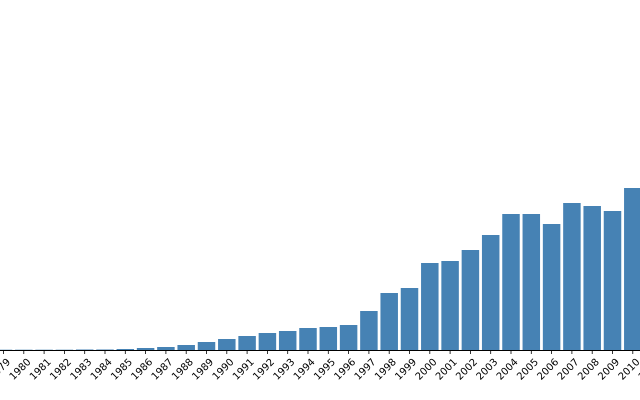 This screenshot has height=400, width=640. I want to click on bar-2002, so click(470, 300).